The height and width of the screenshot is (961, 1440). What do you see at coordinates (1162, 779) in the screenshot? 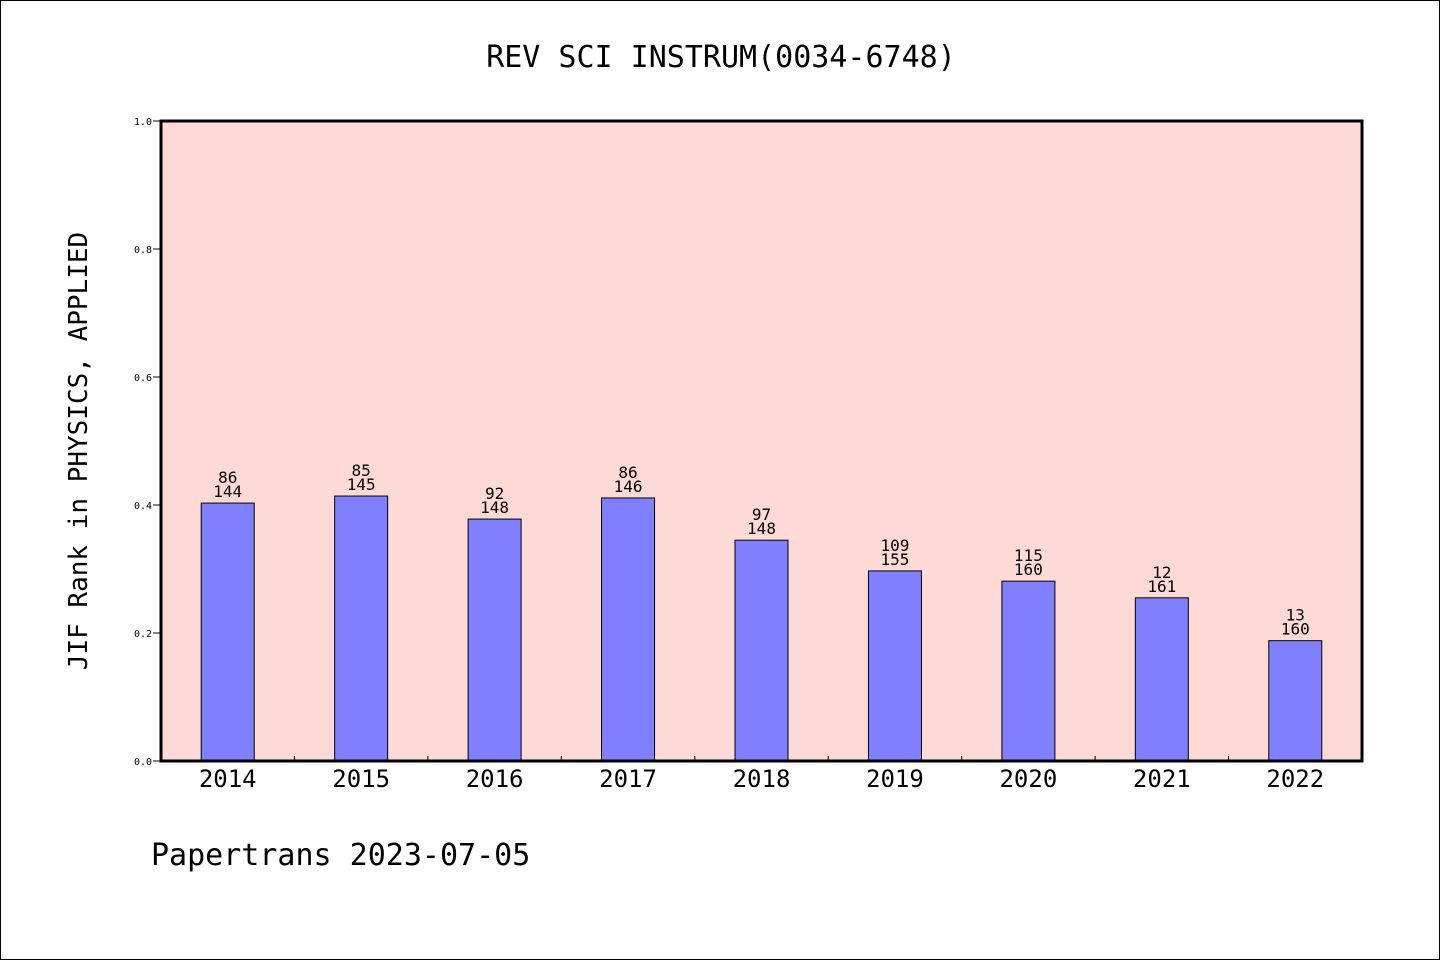
I see `x-tick-label: 2021` at bounding box center [1162, 779].